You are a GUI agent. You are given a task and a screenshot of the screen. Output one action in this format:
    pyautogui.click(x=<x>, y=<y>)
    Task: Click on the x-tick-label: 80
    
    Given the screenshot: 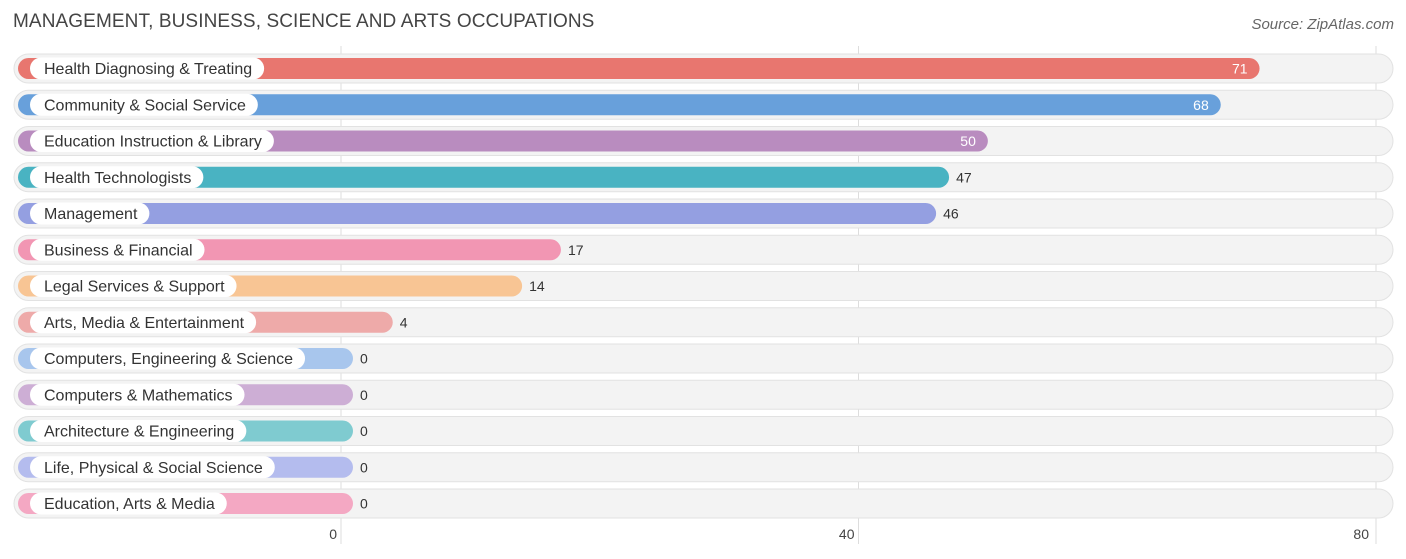 What is the action you would take?
    pyautogui.click(x=1361, y=534)
    